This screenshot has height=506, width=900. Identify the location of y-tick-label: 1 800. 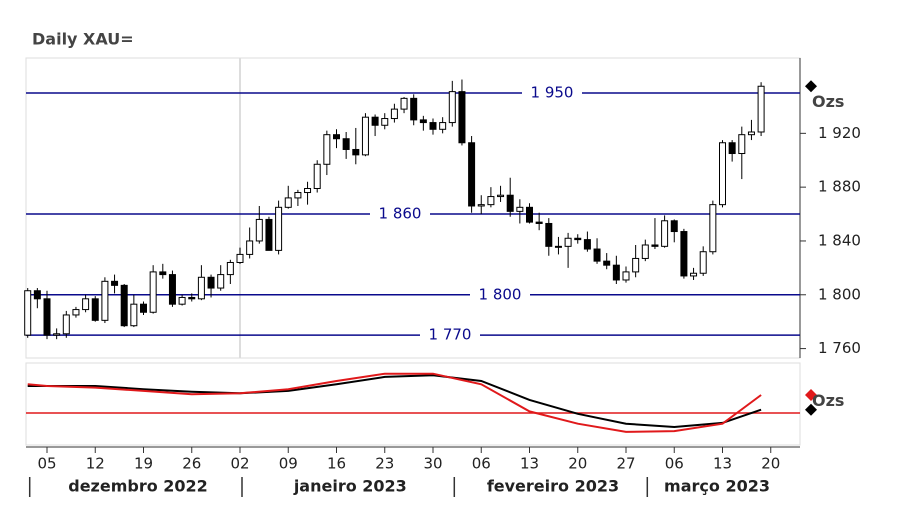
(839, 294).